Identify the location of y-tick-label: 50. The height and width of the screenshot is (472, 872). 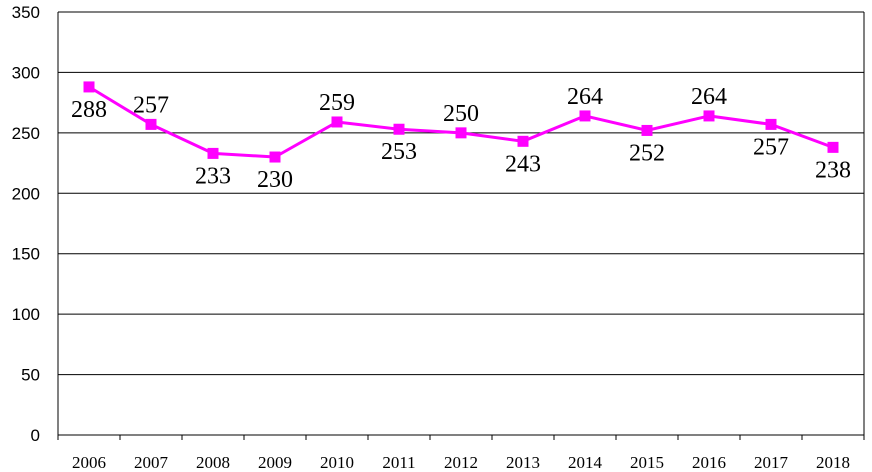
(30, 375).